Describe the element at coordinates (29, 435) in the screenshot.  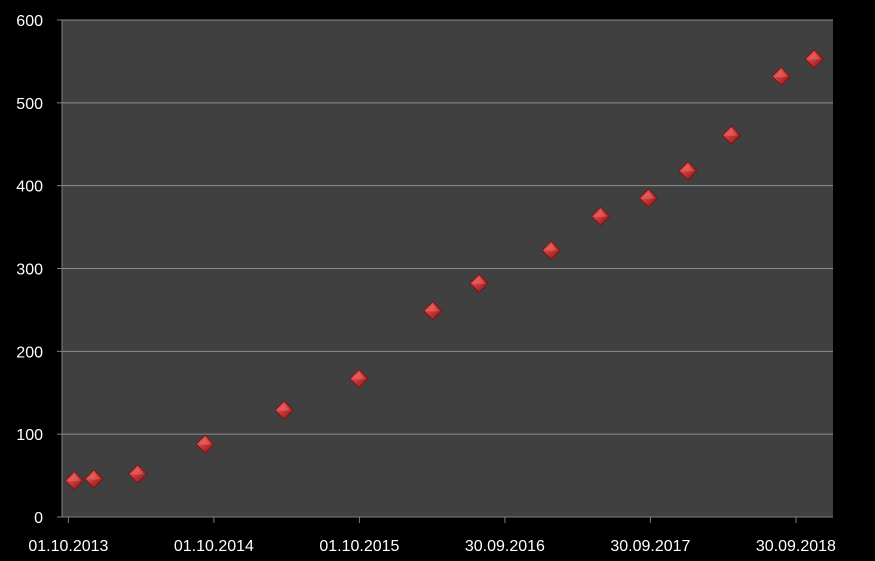
I see `y-tick-label: 100` at that location.